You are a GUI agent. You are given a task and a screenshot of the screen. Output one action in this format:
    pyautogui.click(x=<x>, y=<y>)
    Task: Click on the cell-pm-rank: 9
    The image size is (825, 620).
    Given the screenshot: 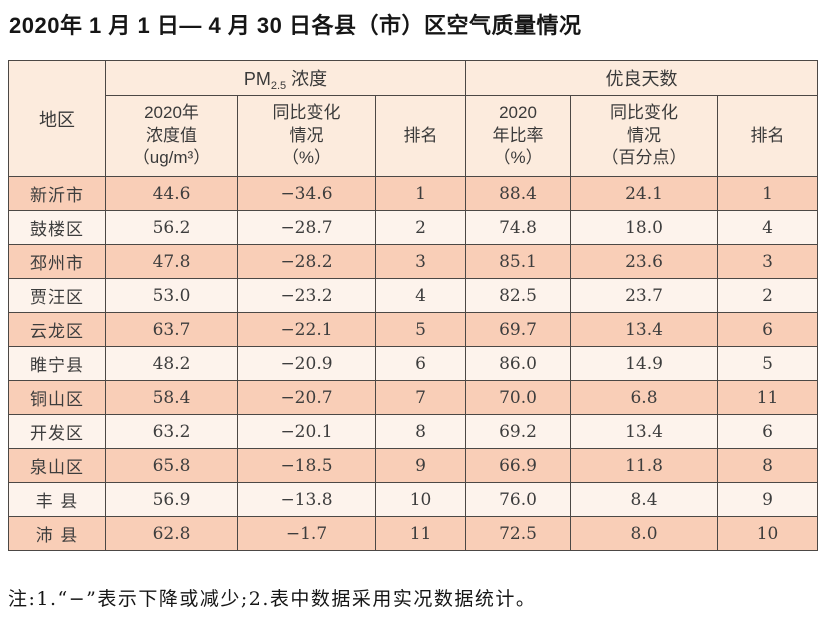 What is the action you would take?
    pyautogui.click(x=420, y=465)
    